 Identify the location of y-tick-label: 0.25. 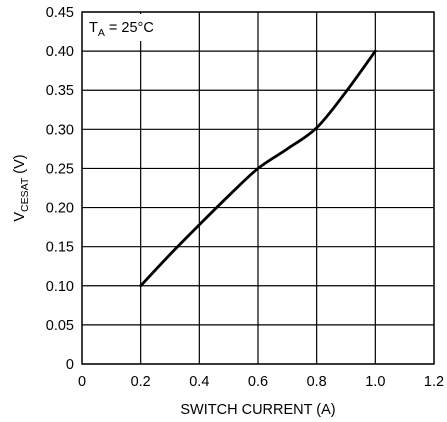
(60, 169).